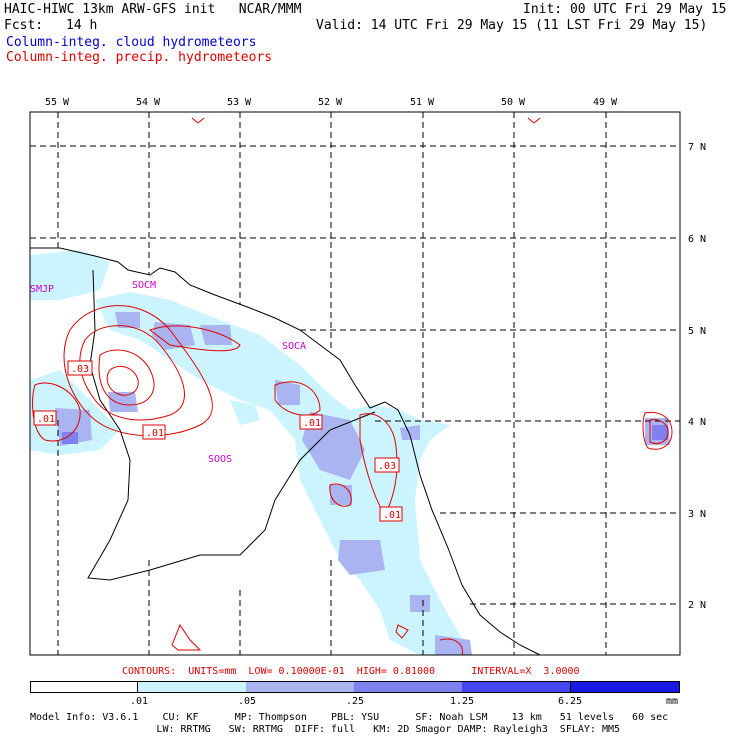  What do you see at coordinates (365, 434) in the screenshot?
I see `cloud-shading-dark` at bounding box center [365, 434].